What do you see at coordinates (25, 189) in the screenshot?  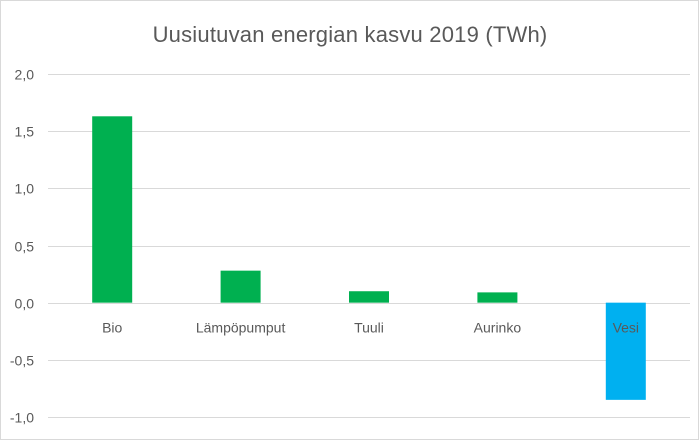 I see `y-tick-label: 1,0` at bounding box center [25, 189].